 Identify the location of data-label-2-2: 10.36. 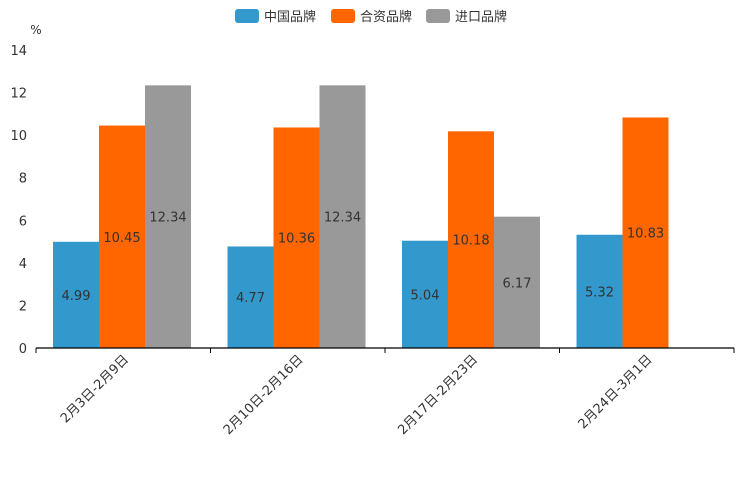
(296, 239).